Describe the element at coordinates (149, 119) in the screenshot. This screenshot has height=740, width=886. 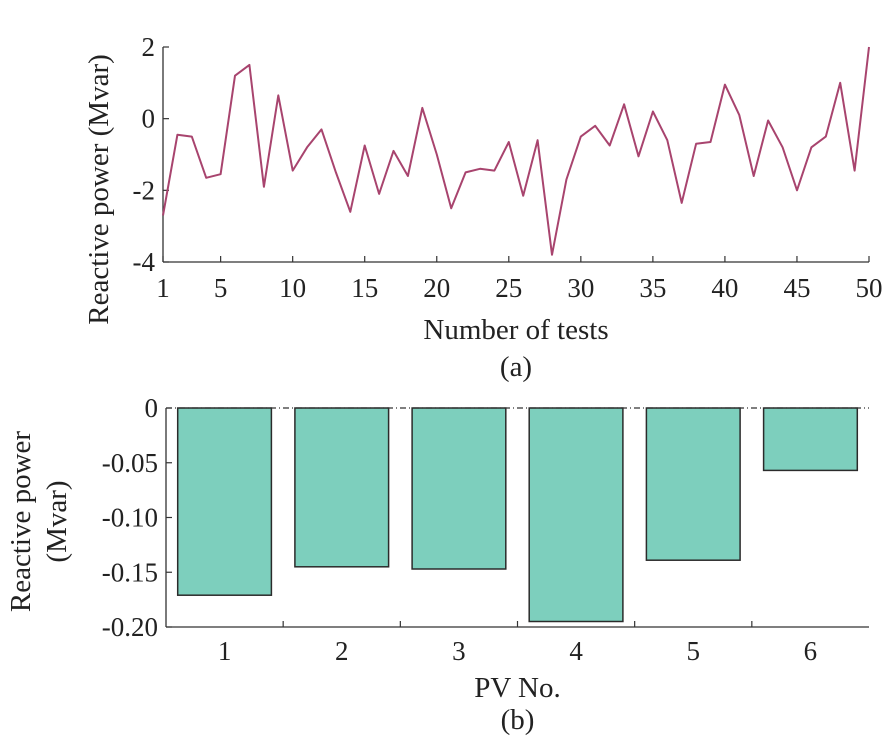
I see `chart-a-y-tick-label: 0` at that location.